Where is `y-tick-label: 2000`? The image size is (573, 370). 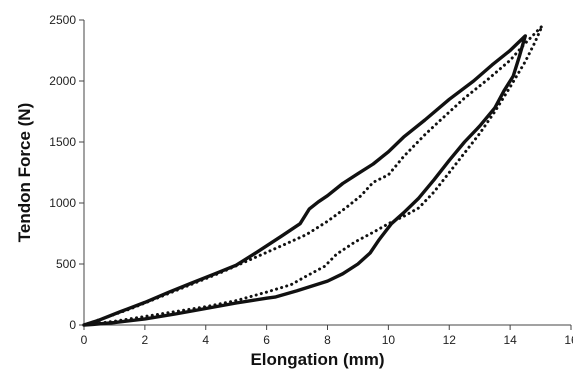 y-tick-label: 2000 is located at coordinates (62, 81).